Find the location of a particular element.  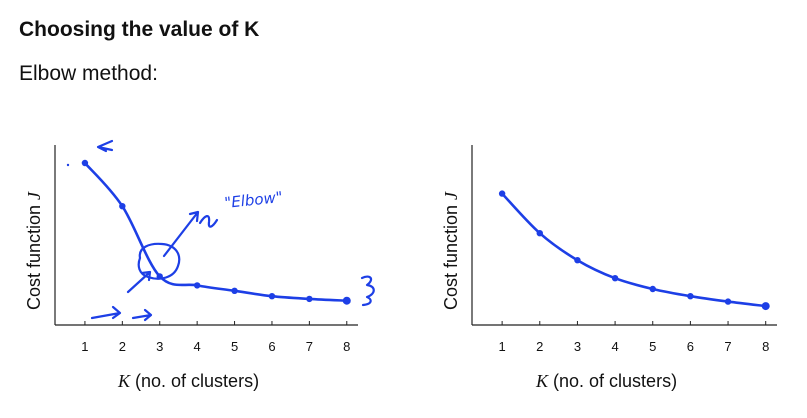

right-y-axis-text: Cost function is located at coordinates (451, 255).